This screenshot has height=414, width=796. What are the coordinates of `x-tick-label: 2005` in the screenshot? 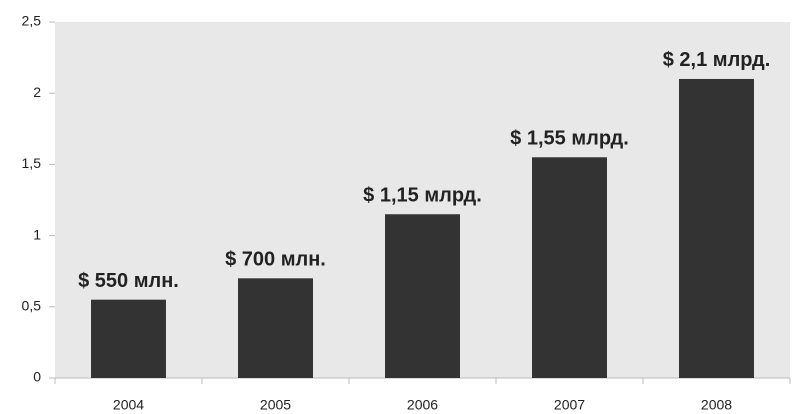 It's located at (275, 405).